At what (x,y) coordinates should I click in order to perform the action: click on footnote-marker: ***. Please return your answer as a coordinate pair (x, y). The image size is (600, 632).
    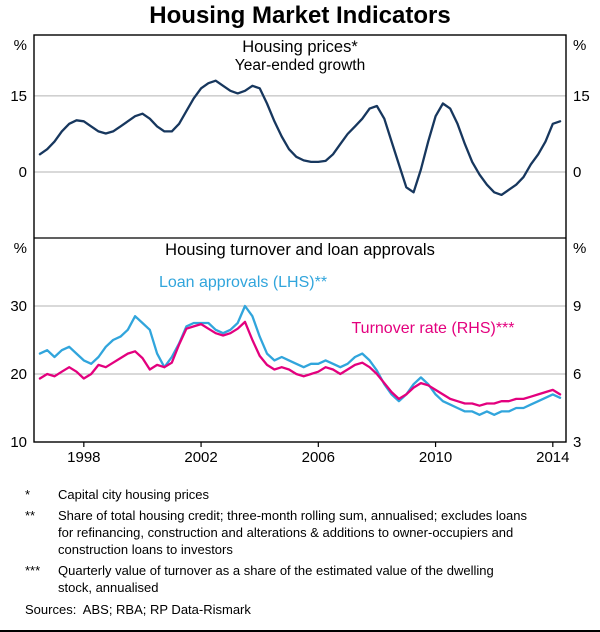
    Looking at the image, I should click on (33, 570).